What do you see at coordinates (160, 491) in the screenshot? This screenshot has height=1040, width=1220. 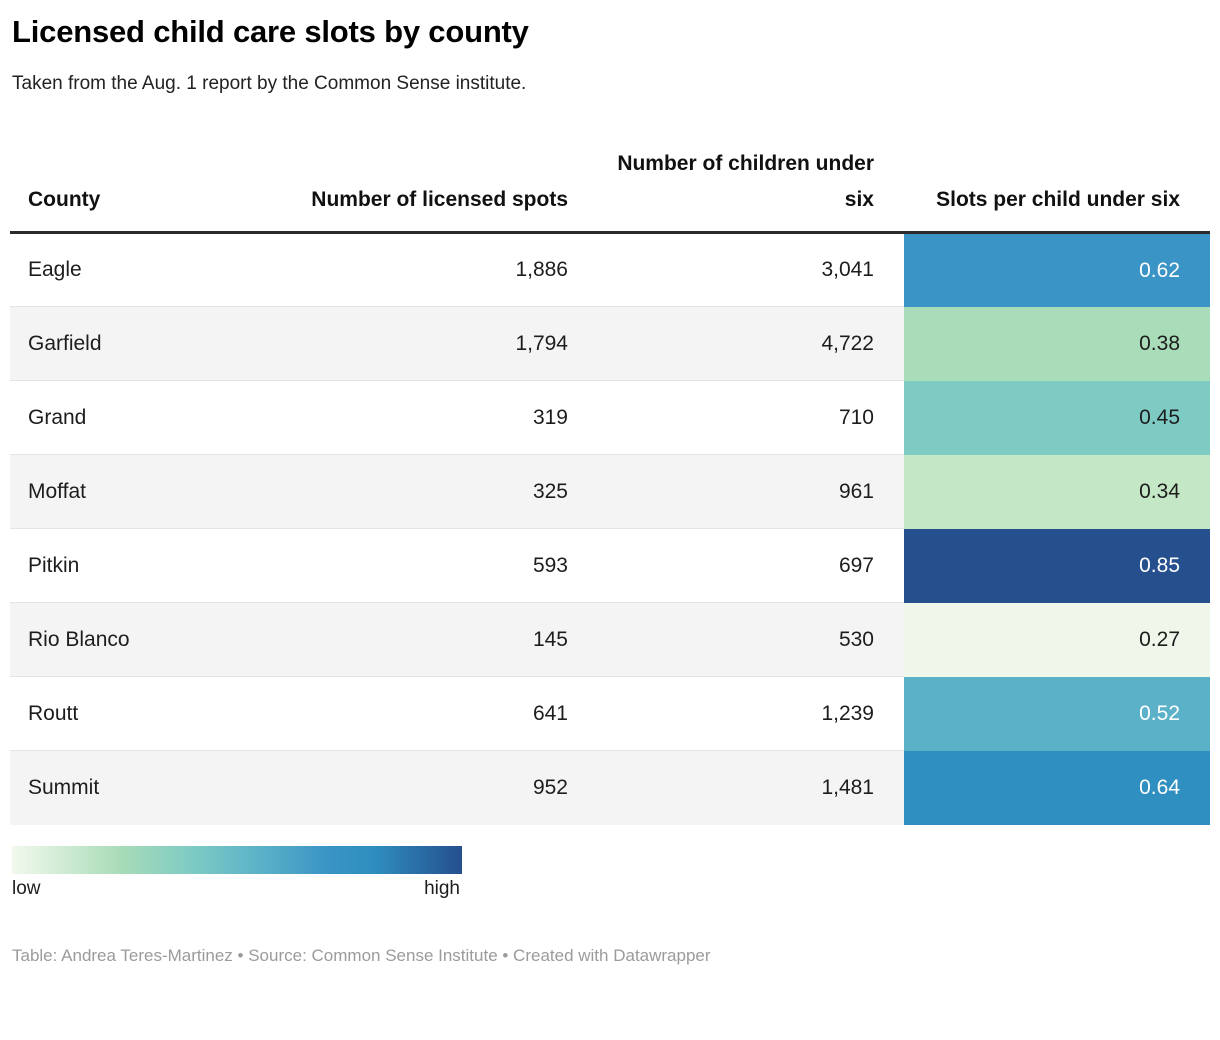 I see `cell-county: Moffat` at bounding box center [160, 491].